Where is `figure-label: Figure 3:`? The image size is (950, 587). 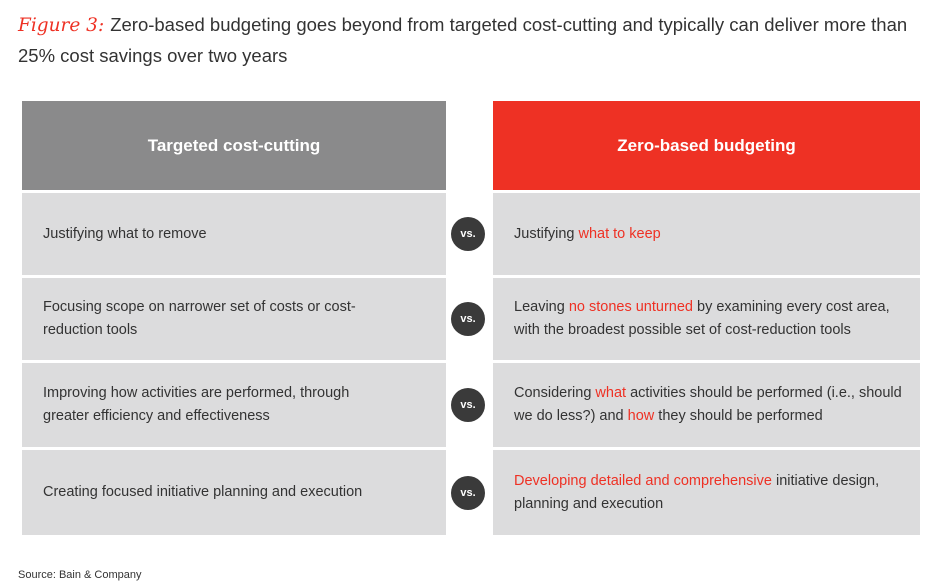 figure-label: Figure 3: is located at coordinates (61, 25).